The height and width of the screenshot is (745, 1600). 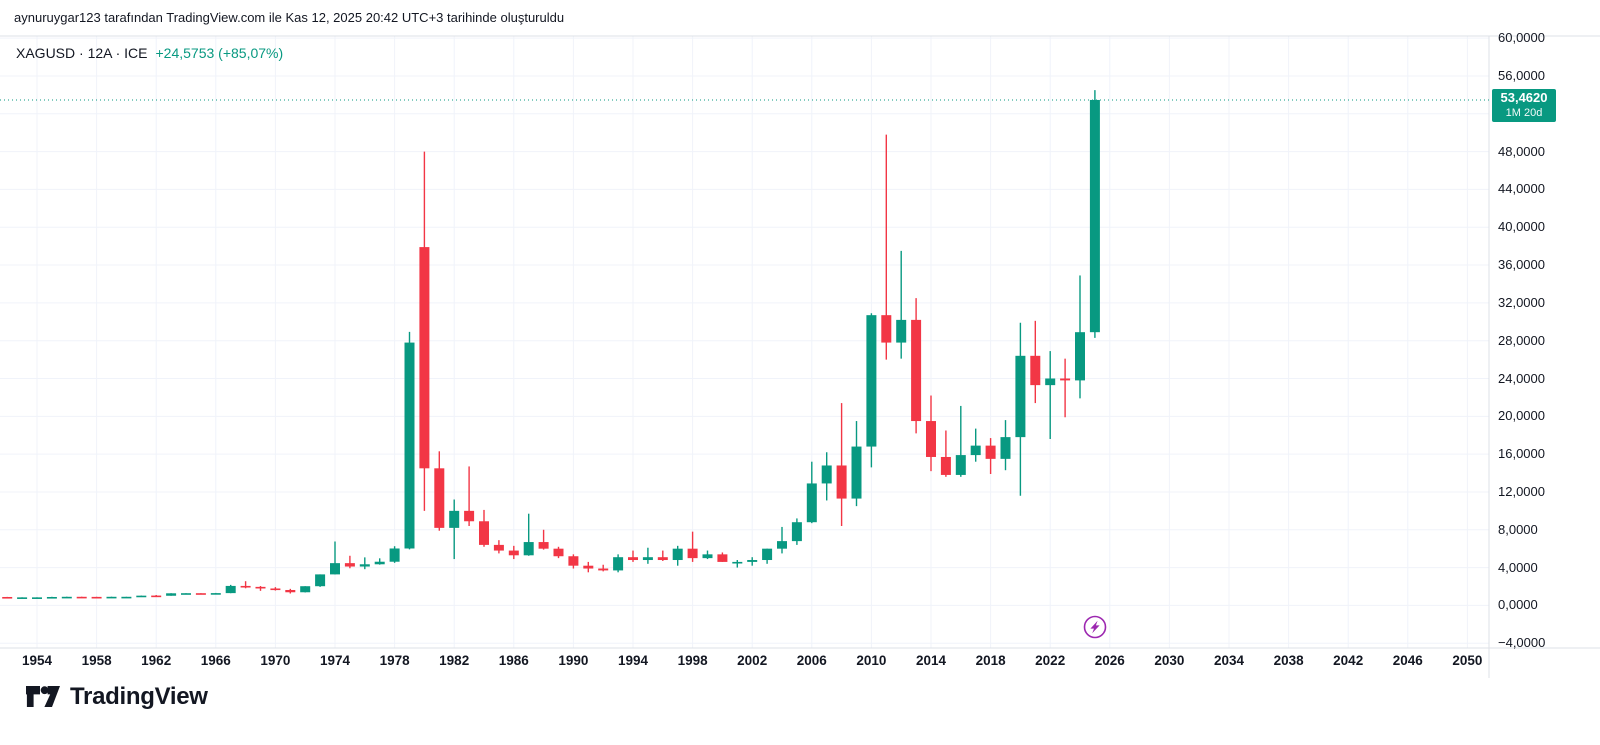 What do you see at coordinates (139, 696) in the screenshot?
I see `tradingview-brand-text: TradingView` at bounding box center [139, 696].